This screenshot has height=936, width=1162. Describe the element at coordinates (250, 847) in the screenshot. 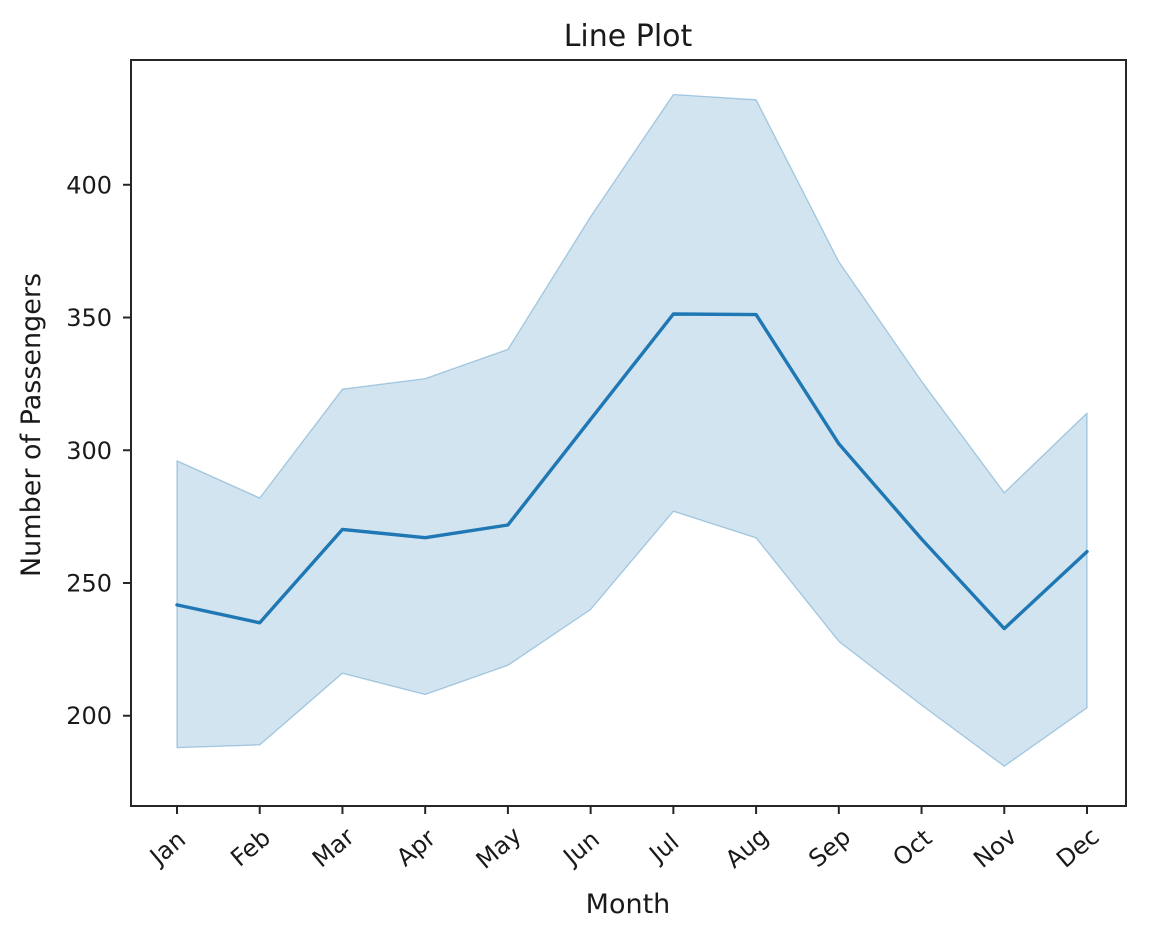

I see `x-tick-label: Feb` at that location.